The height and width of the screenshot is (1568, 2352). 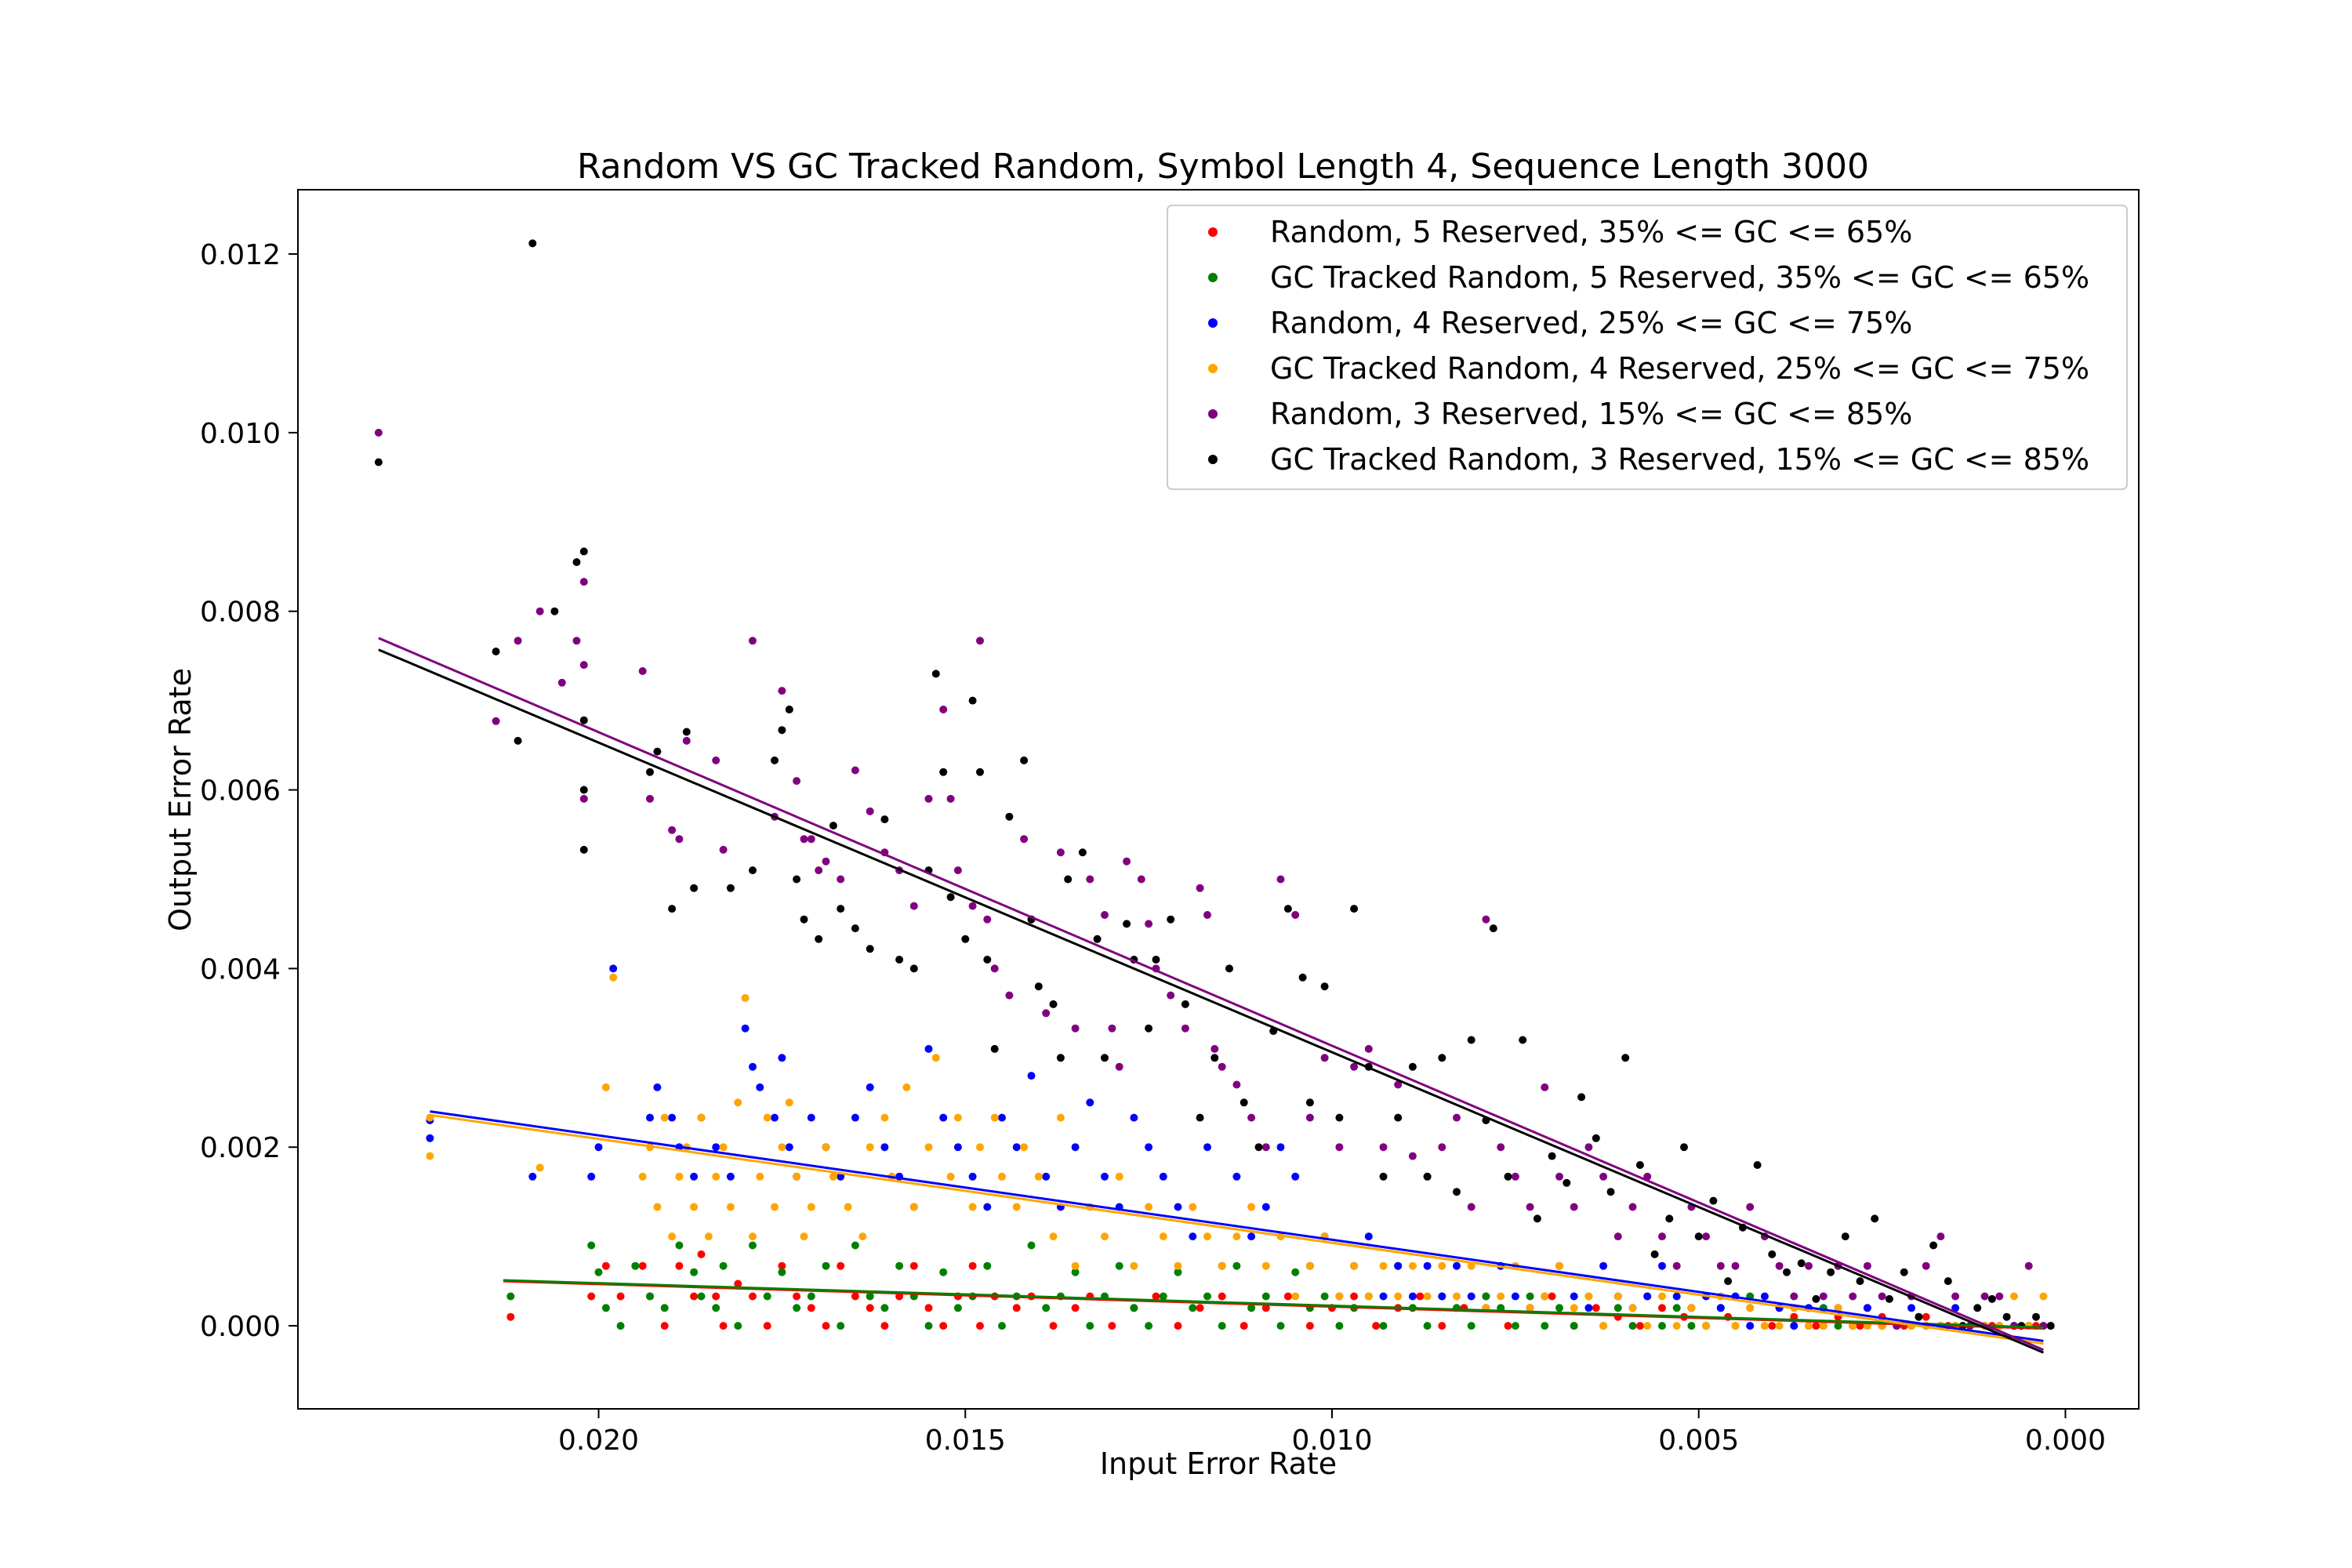 What do you see at coordinates (249, 791) in the screenshot?
I see `y-axis: 0.000 0.002 0.004 0.006 0.008 0.010 0.012` at bounding box center [249, 791].